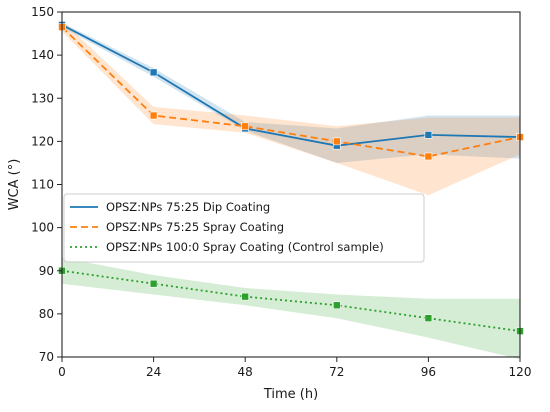 The width and height of the screenshot is (550, 412). Describe the element at coordinates (46, 357) in the screenshot. I see `y-tick-label: 70` at that location.